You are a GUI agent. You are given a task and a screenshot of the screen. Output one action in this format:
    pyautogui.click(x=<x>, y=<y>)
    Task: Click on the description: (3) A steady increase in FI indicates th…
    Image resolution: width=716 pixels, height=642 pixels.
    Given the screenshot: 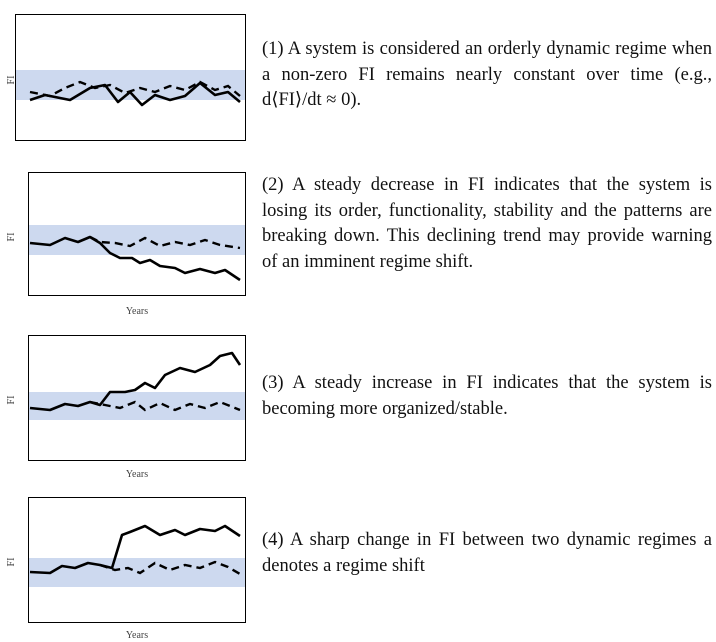 What is the action you would take?
    pyautogui.click(x=487, y=396)
    